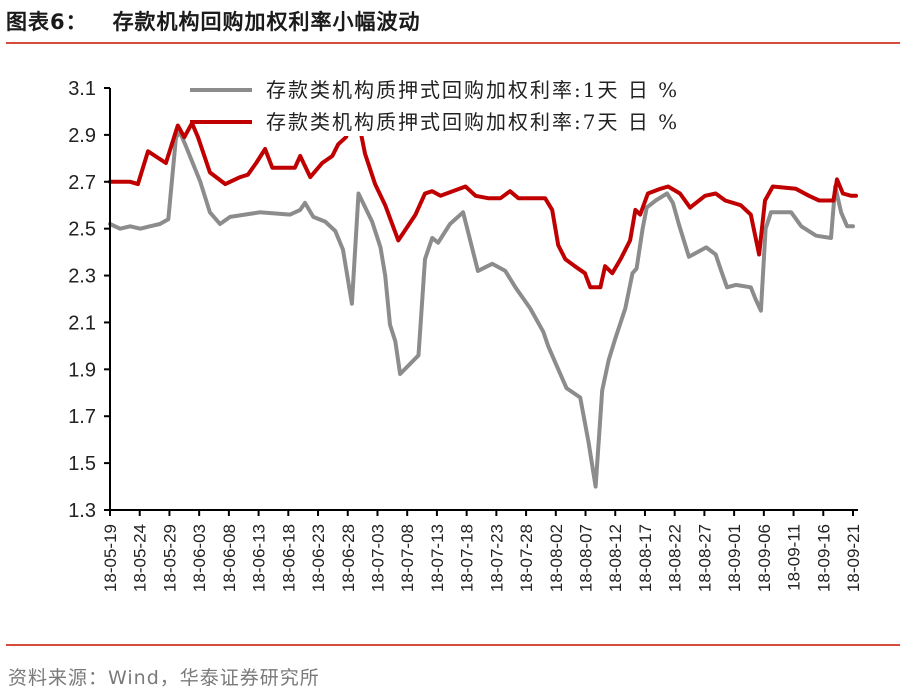 This screenshot has width=906, height=697. What do you see at coordinates (82, 136) in the screenshot?
I see `y-tick-label: 2.9` at bounding box center [82, 136].